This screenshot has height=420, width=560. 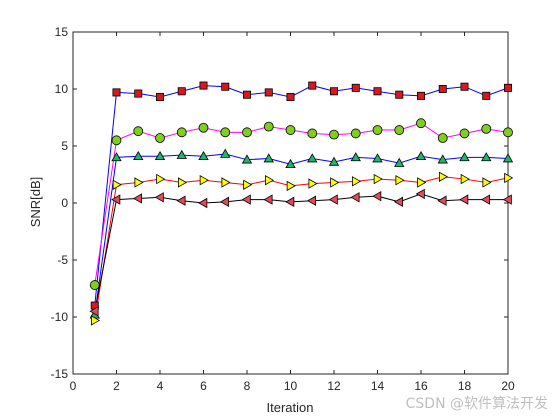 What do you see at coordinates (116, 386) in the screenshot?
I see `x-tick-label: 2` at bounding box center [116, 386].